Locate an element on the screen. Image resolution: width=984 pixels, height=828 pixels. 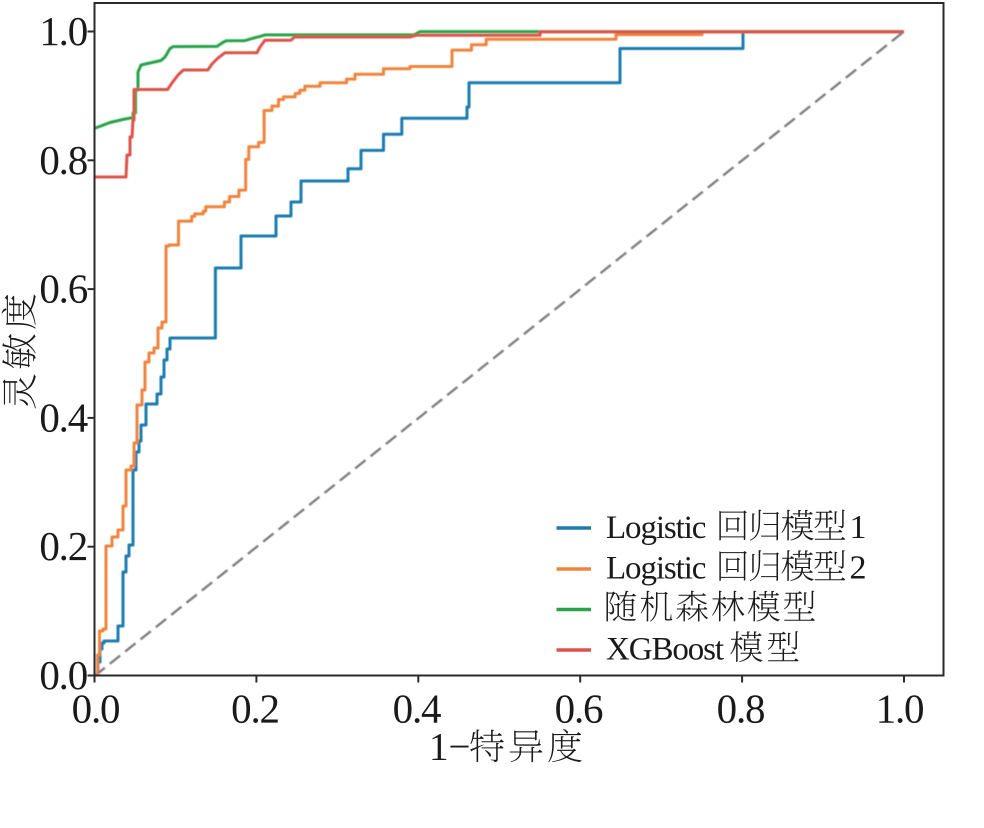
svg-text: XGBoost is located at coordinates (665, 650).